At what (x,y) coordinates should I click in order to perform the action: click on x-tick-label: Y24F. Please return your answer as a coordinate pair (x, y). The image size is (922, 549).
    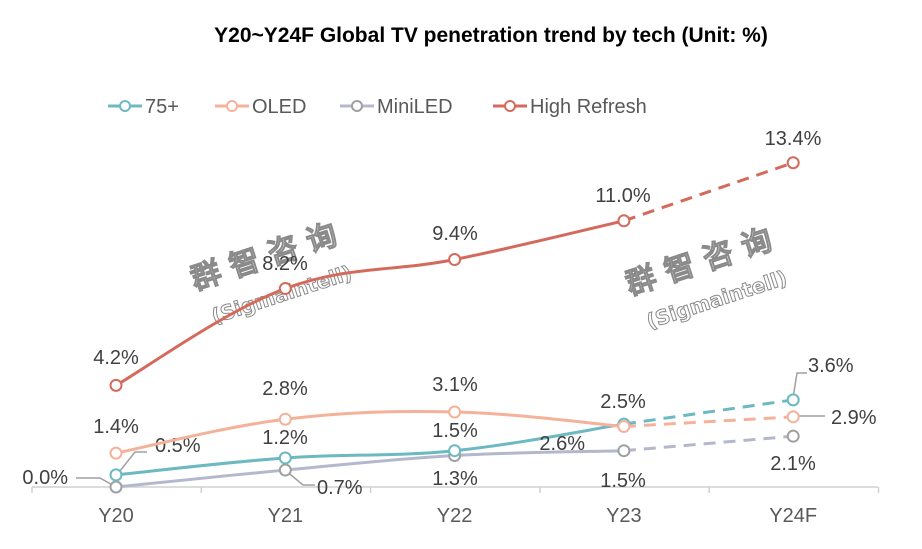
    Looking at the image, I should click on (793, 516).